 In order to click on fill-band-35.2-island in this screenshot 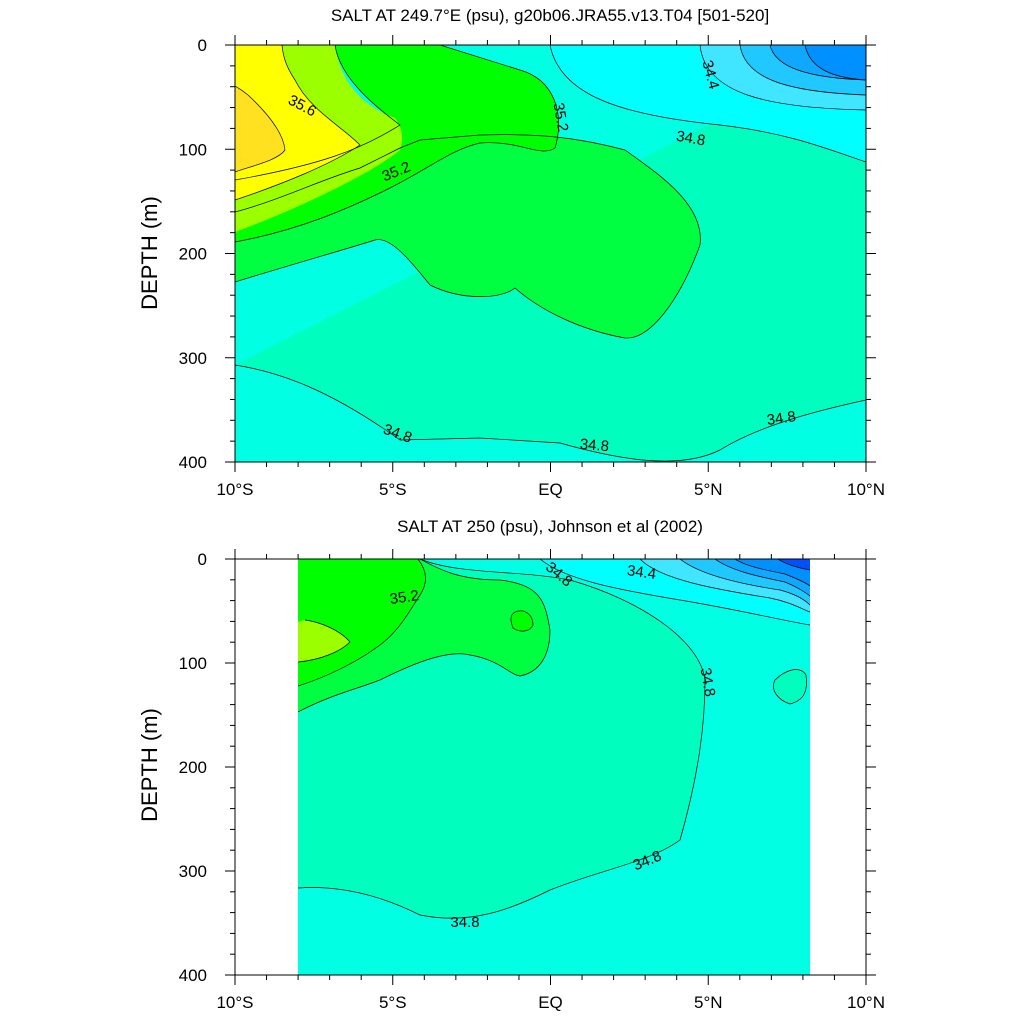, I will do `click(521, 621)`.